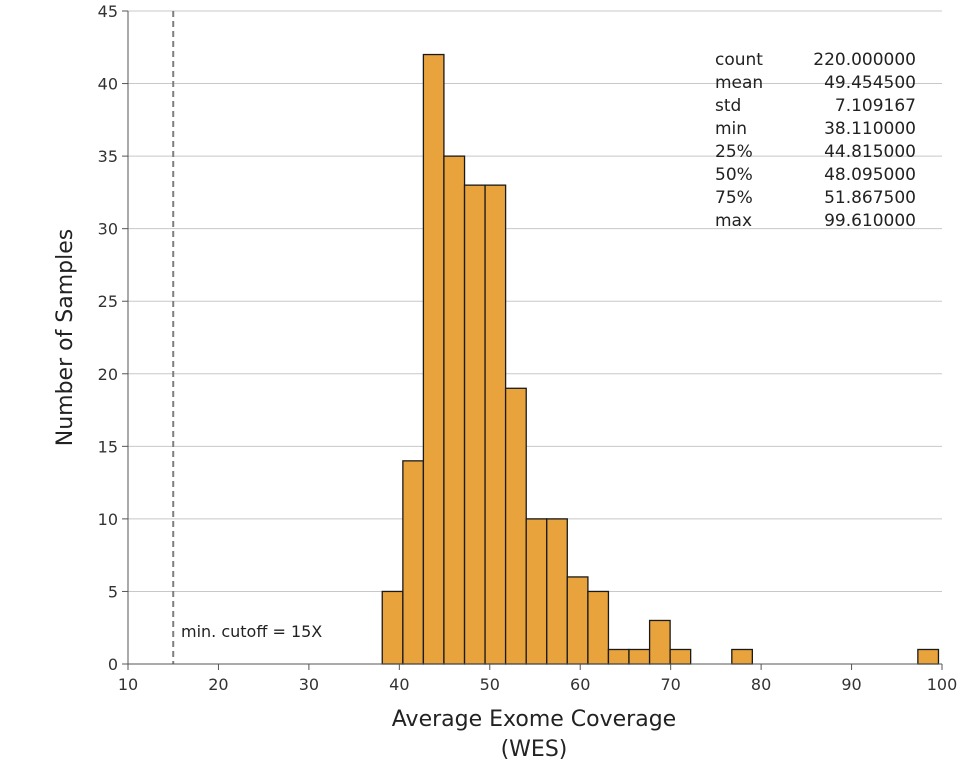  I want to click on stats-value-25%: 44.815000, so click(870, 152).